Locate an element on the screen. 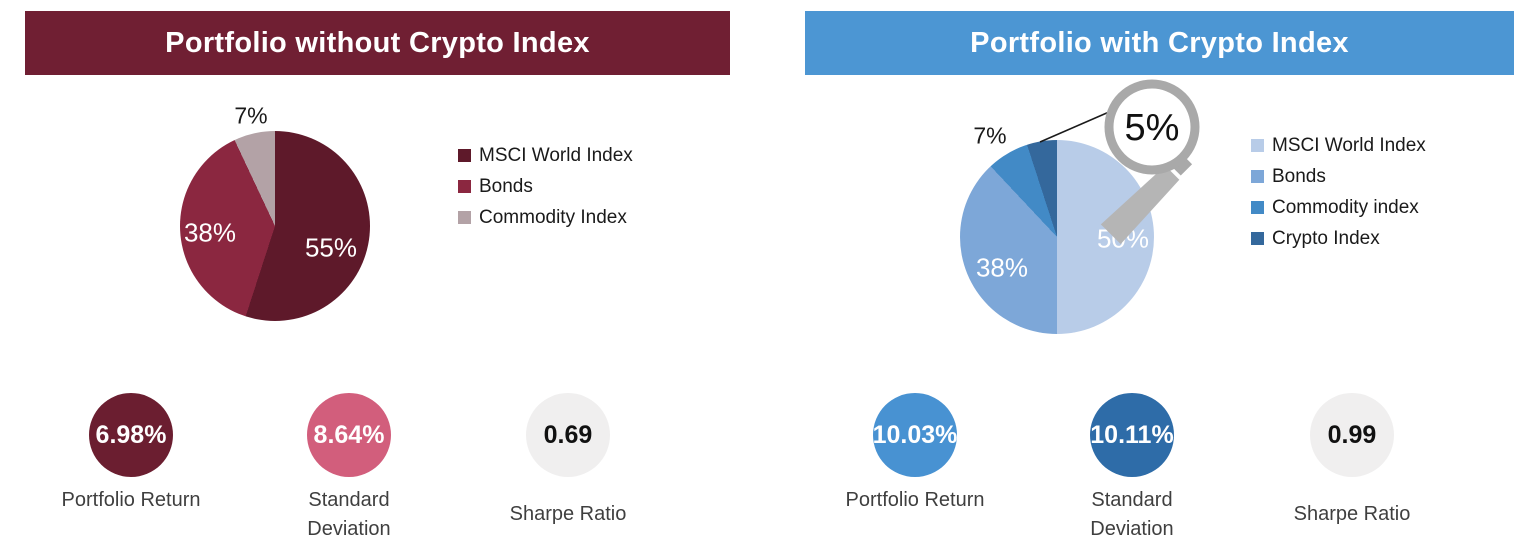 The image size is (1539, 560). panel-title: Portfolio with Crypto Index is located at coordinates (1159, 42).